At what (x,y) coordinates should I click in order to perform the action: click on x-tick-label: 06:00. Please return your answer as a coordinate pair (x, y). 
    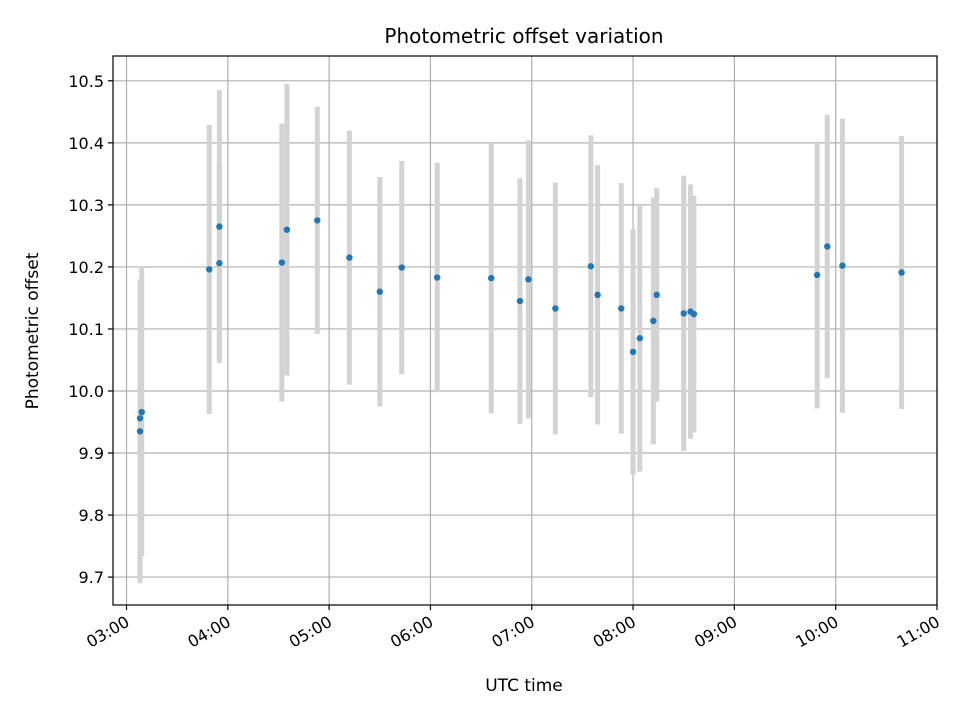
    Looking at the image, I should click on (411, 632).